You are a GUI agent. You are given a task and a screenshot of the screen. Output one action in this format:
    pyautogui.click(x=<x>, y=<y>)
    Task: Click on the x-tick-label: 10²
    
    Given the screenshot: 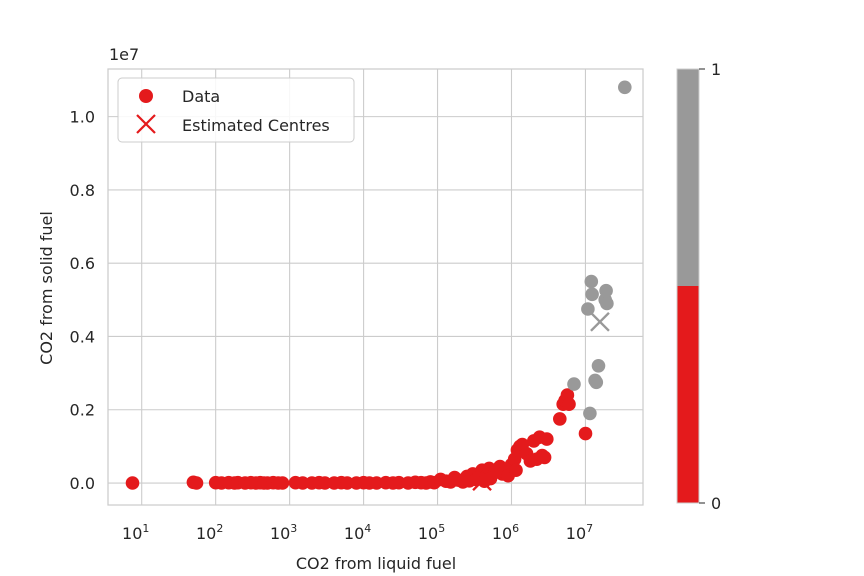 What is the action you would take?
    pyautogui.click(x=209, y=532)
    